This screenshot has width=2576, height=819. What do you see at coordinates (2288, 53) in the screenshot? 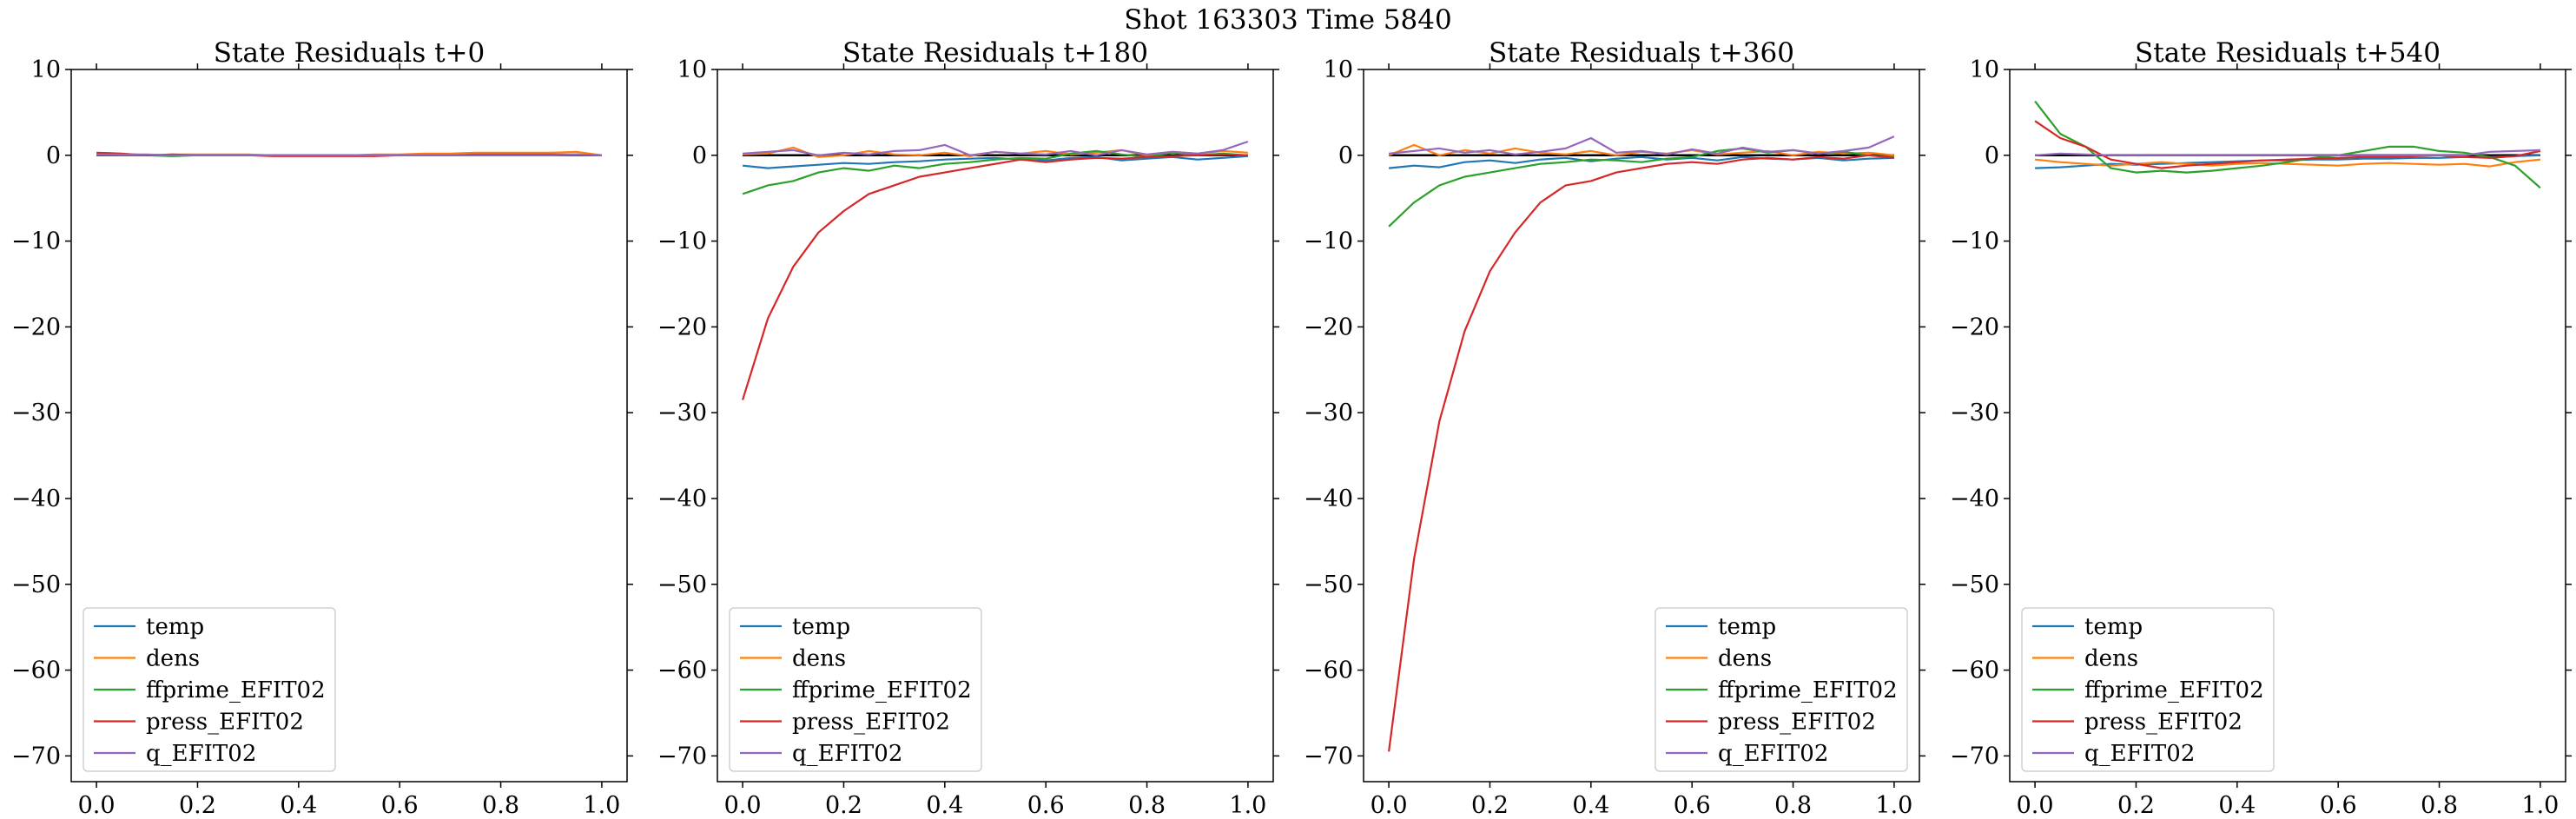
I see `chart-title: State Residuals t+540` at bounding box center [2288, 53].